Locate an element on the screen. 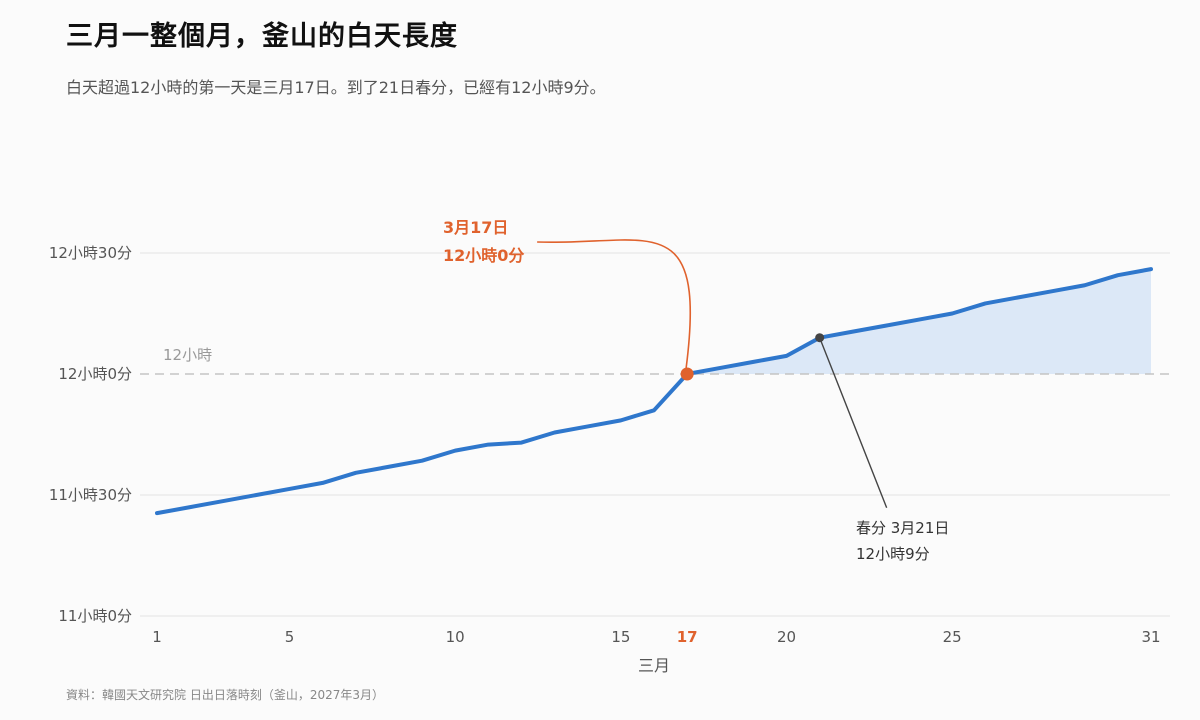 This screenshot has width=1200, height=720. annotation-21-value: 12小時9分 is located at coordinates (893, 554).